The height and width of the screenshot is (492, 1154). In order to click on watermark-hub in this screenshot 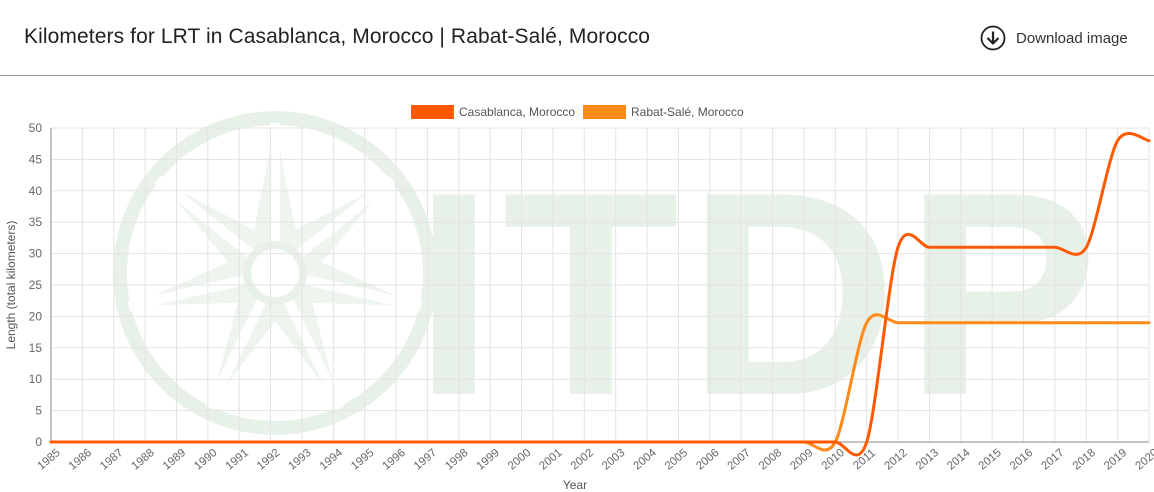, I will do `click(275, 273)`.